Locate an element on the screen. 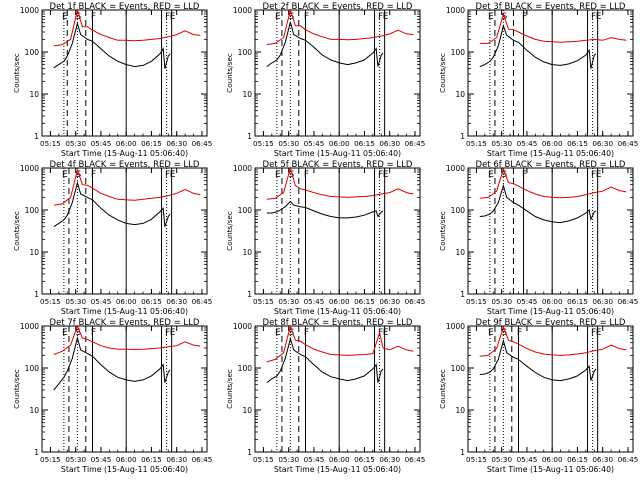 This screenshot has width=640, height=480. panel-title: Det 7f BLACK = Events, RED = LLD is located at coordinates (125, 323).